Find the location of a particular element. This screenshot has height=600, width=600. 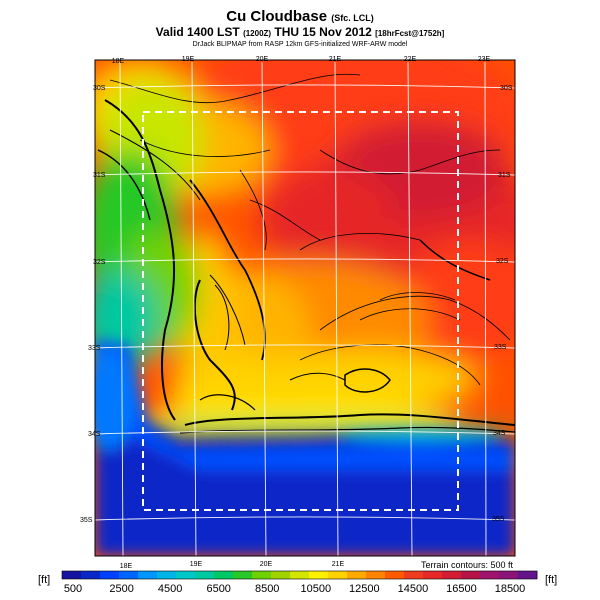

lat-label-right: 33S is located at coordinates (500, 347).